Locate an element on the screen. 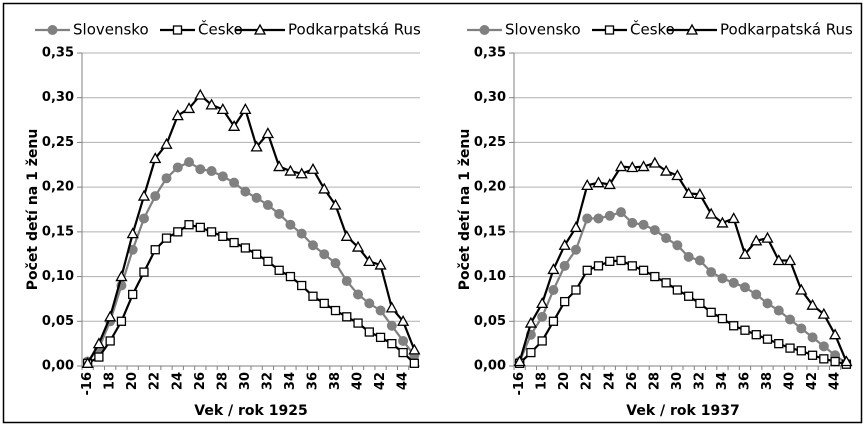  x-axis-title: Vek / rok 1925 is located at coordinates (250, 411).